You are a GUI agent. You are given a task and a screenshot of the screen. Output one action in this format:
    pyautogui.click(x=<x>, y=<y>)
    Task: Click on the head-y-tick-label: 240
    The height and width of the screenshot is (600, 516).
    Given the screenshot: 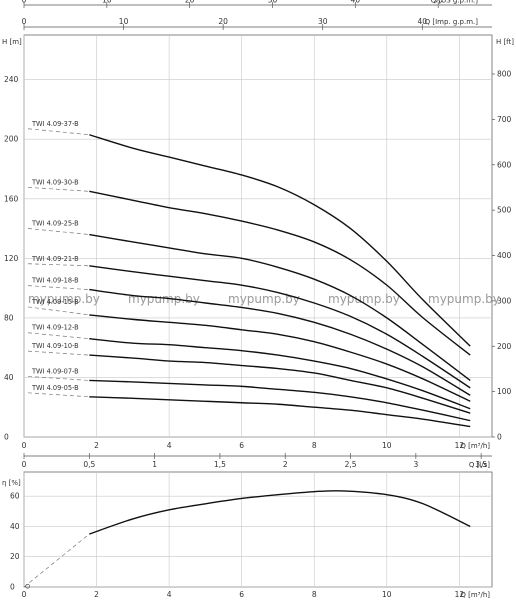 What is the action you would take?
    pyautogui.click(x=11, y=79)
    